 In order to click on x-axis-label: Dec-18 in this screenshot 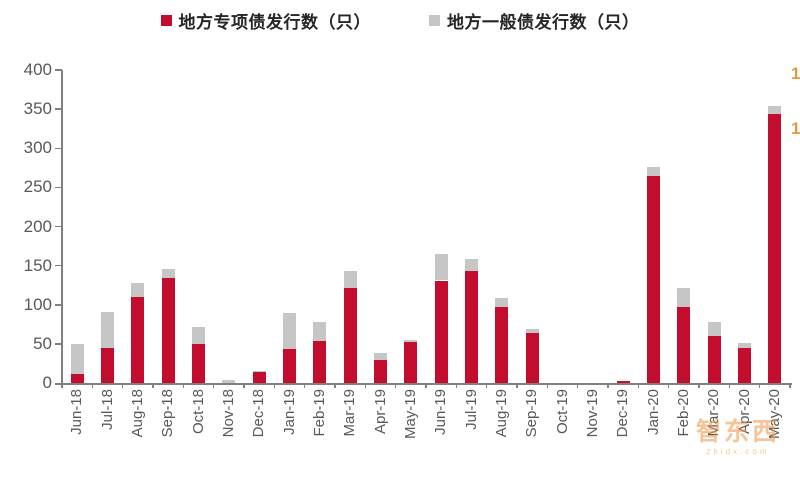, I will do `click(259, 413)`.